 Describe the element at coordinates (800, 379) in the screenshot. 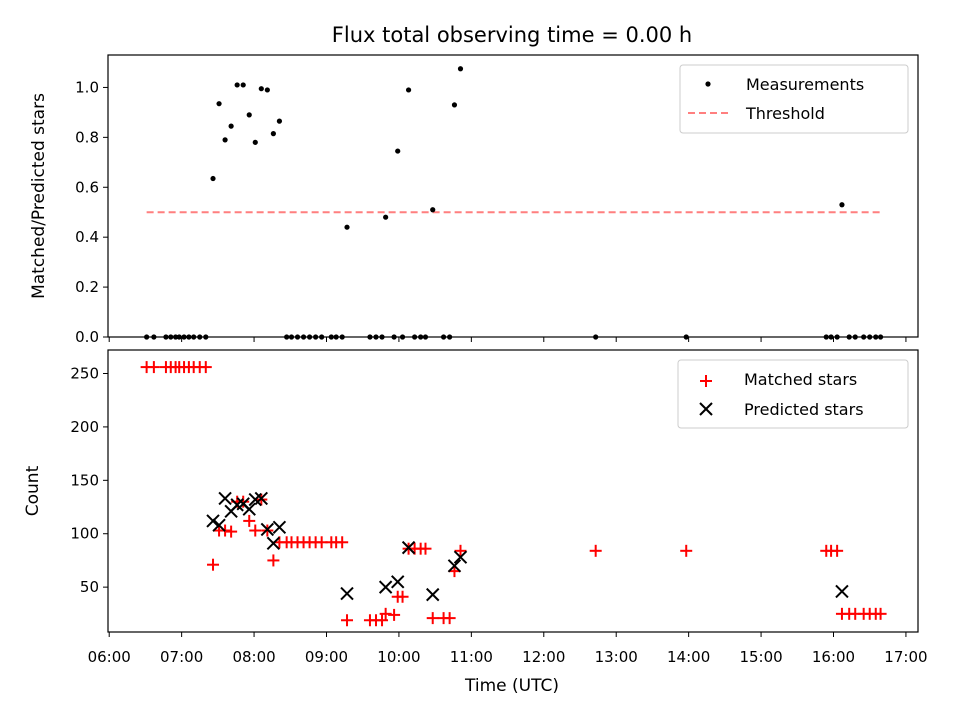

I see `legend-matched-label: Matched stars` at that location.